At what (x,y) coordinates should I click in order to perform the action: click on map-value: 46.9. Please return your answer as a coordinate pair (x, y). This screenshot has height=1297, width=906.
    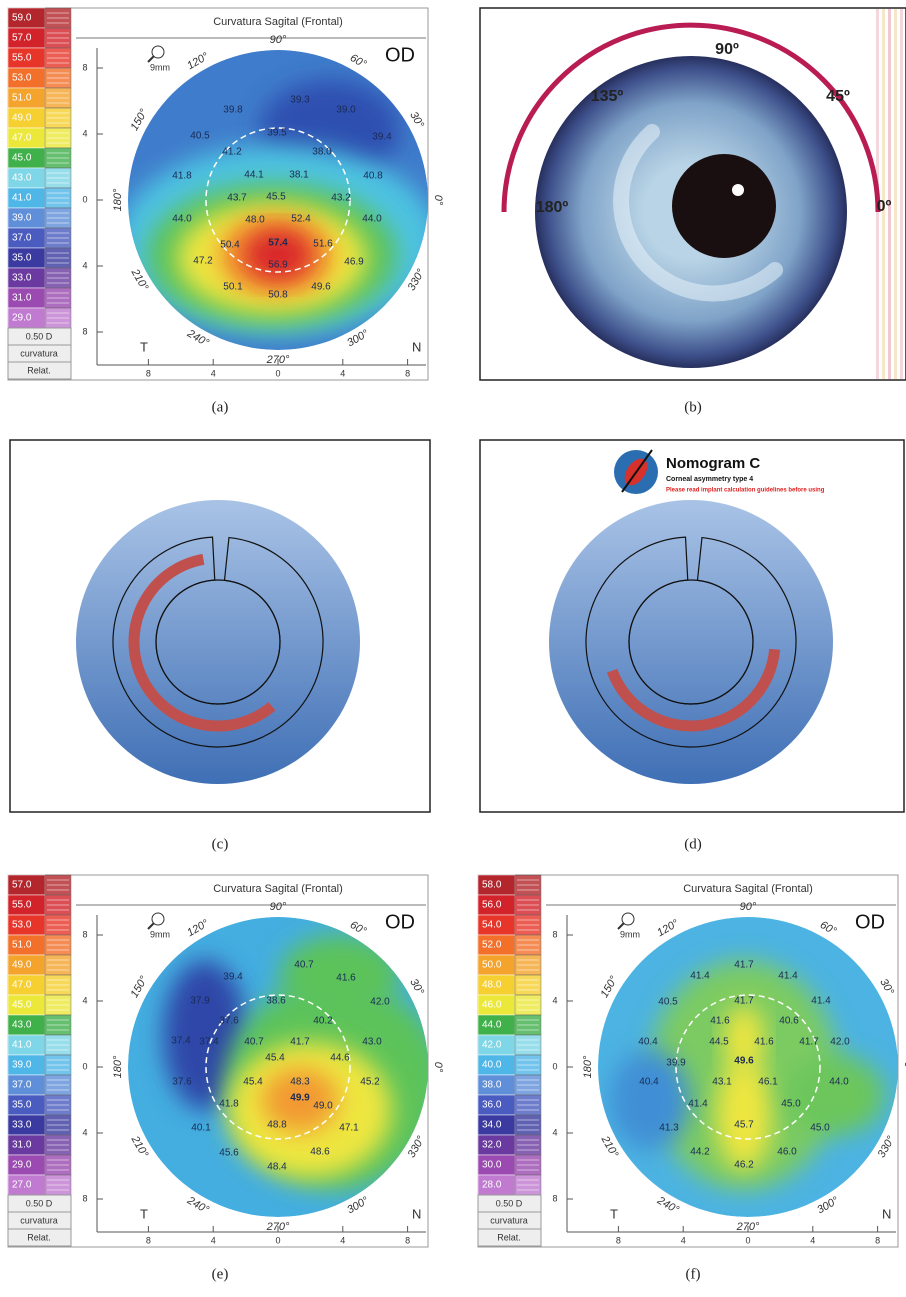
    Looking at the image, I should click on (354, 262).